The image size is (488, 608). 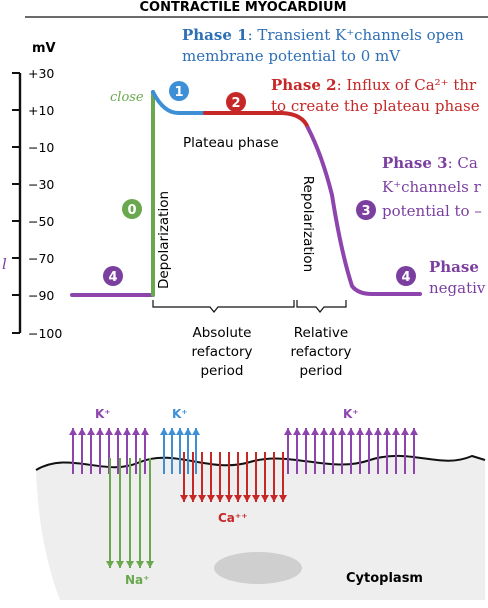 What do you see at coordinates (321, 306) in the screenshot?
I see `relative-refractory-bracket` at bounding box center [321, 306].